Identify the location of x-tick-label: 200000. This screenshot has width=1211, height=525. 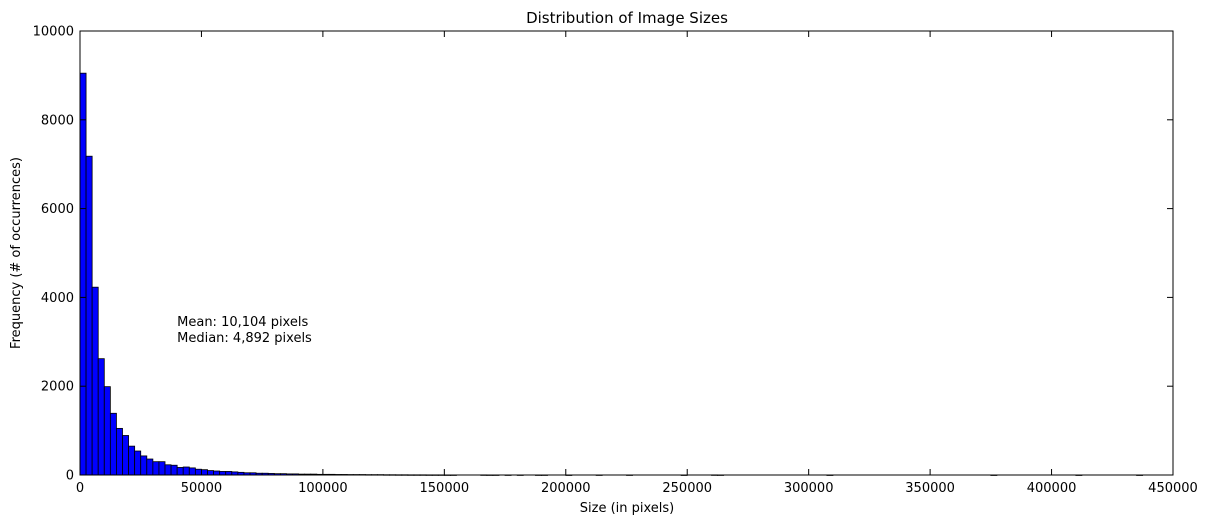
(566, 488).